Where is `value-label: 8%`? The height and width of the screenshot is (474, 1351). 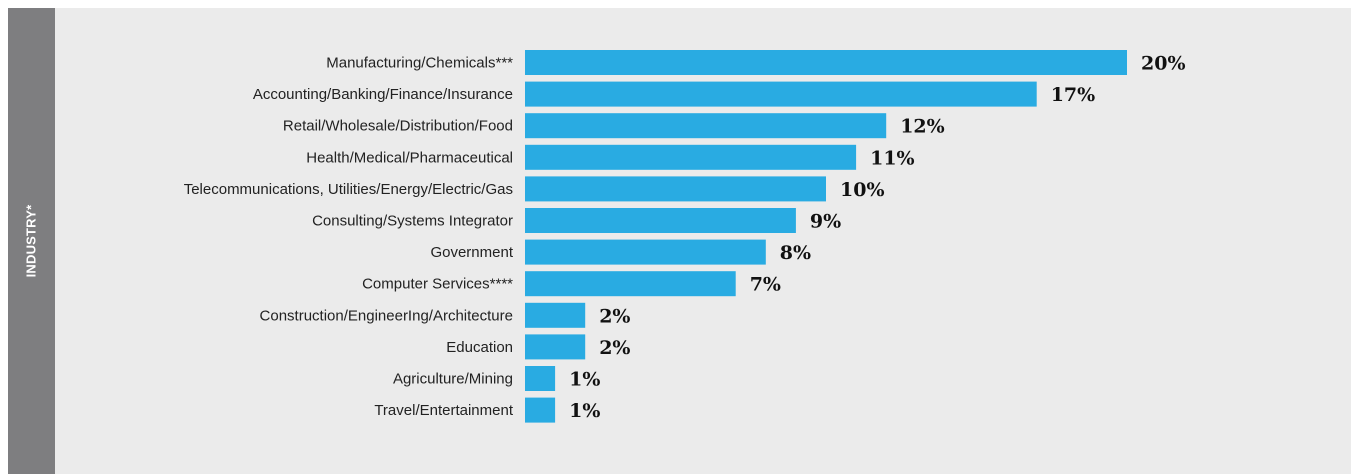
value-label: 8% is located at coordinates (795, 253).